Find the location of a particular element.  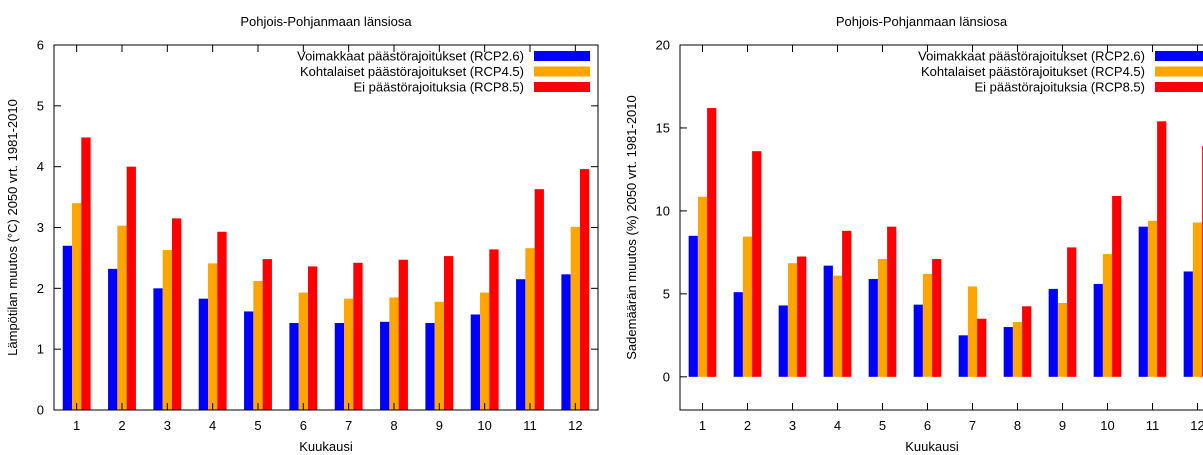

y-tick-label: 6 is located at coordinates (40, 45).